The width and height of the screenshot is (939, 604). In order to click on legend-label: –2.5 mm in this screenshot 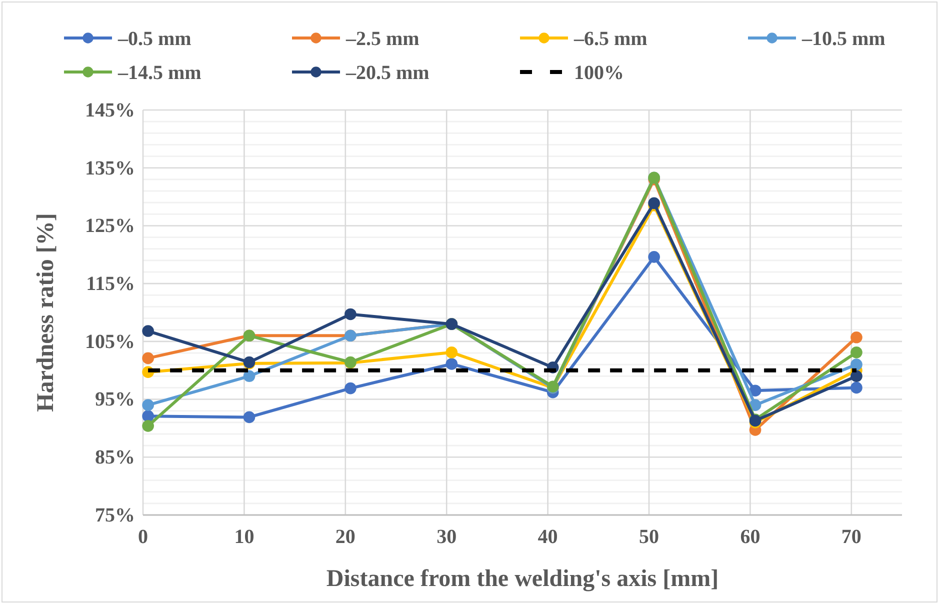, I will do `click(382, 39)`.